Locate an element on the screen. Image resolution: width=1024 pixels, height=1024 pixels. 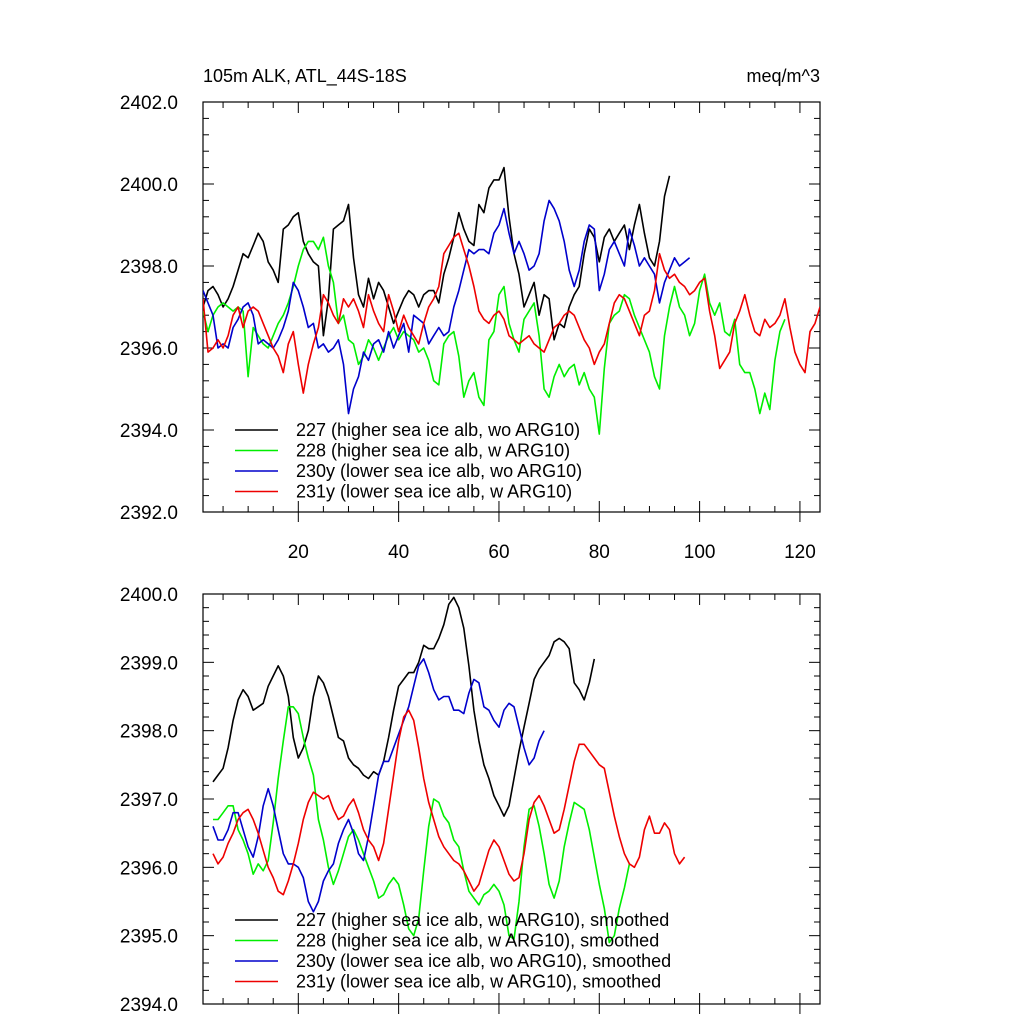
y-tick-label: 2397.0 is located at coordinates (149, 800).